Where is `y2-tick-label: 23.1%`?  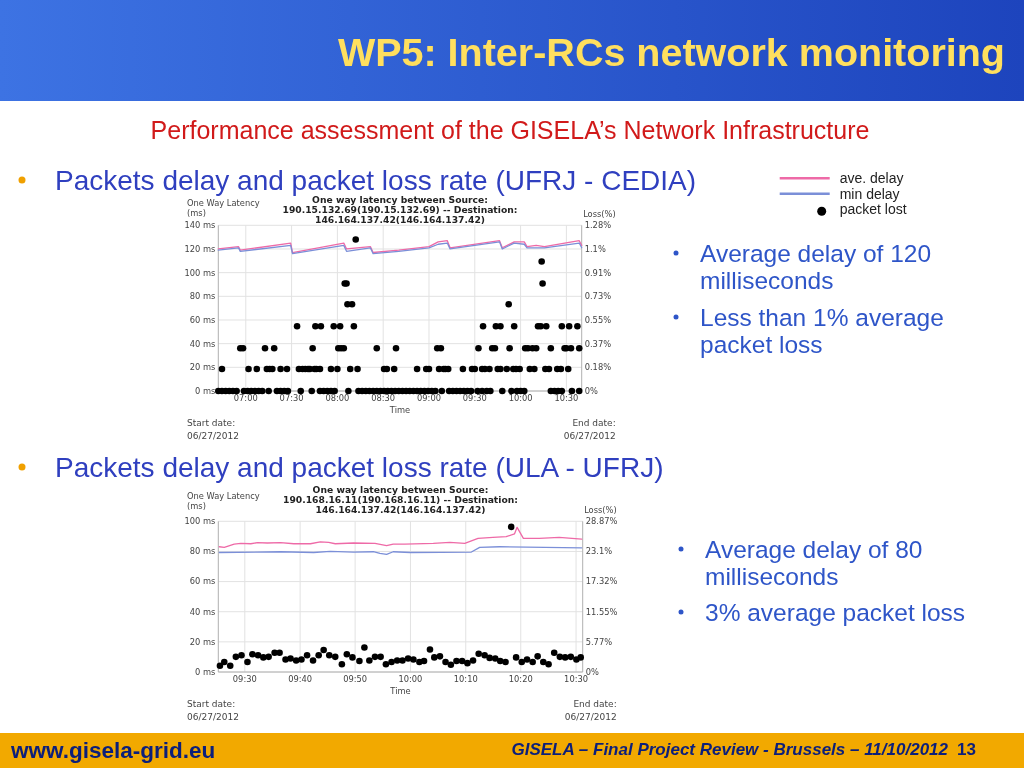 y2-tick-label: 23.1% is located at coordinates (599, 551).